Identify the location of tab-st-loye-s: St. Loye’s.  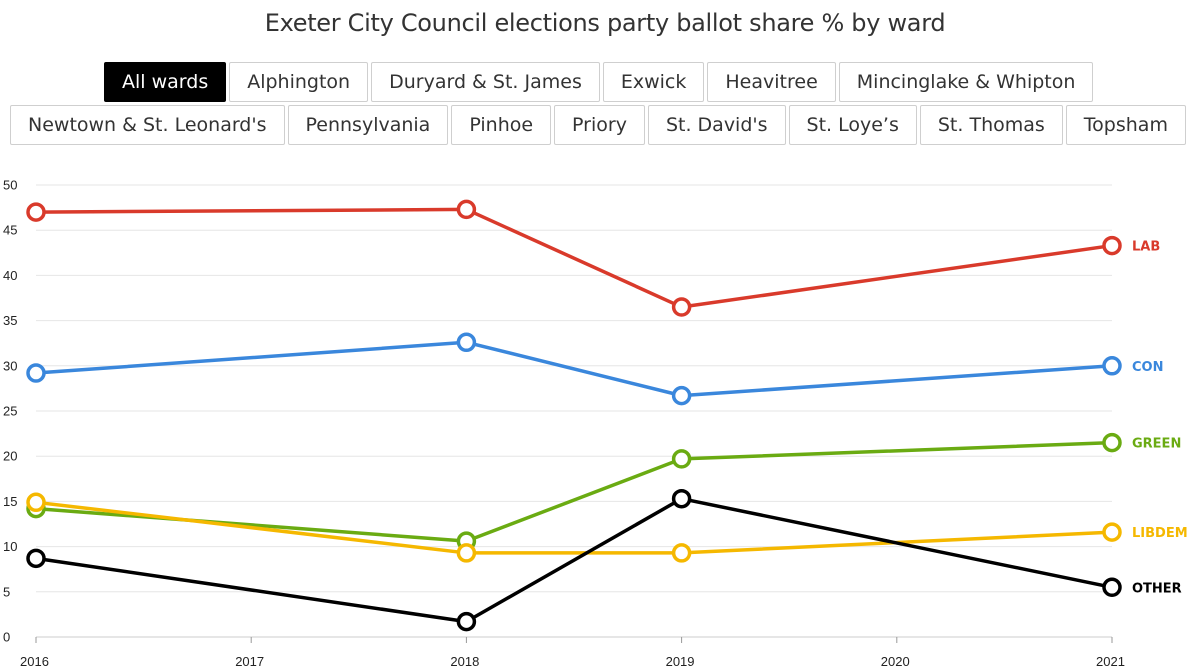
(852, 125).